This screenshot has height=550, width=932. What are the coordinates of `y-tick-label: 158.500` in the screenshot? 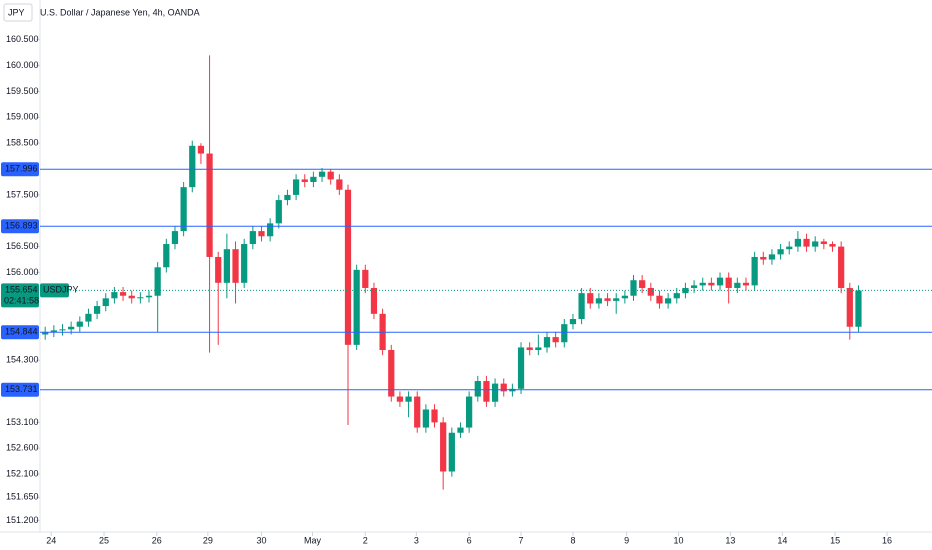 It's located at (22, 143).